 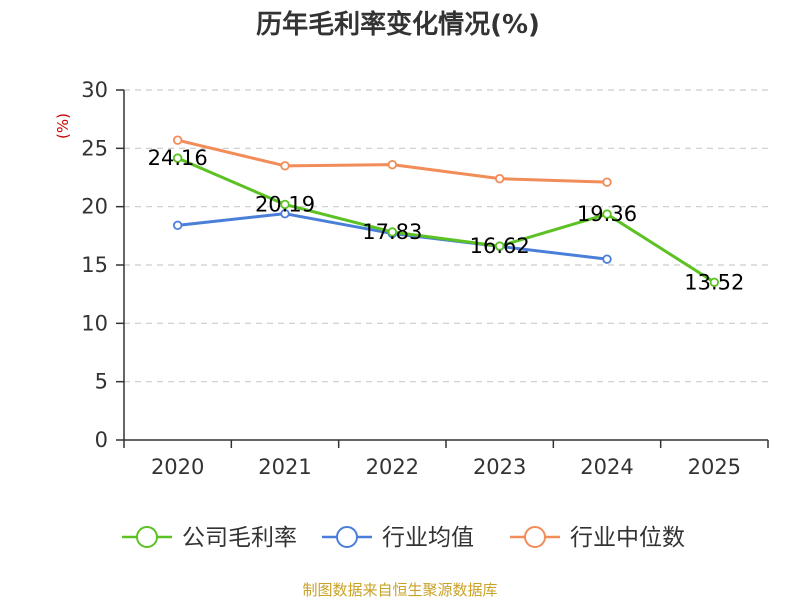 I want to click on x-tick-label: 2023, so click(x=499, y=467).